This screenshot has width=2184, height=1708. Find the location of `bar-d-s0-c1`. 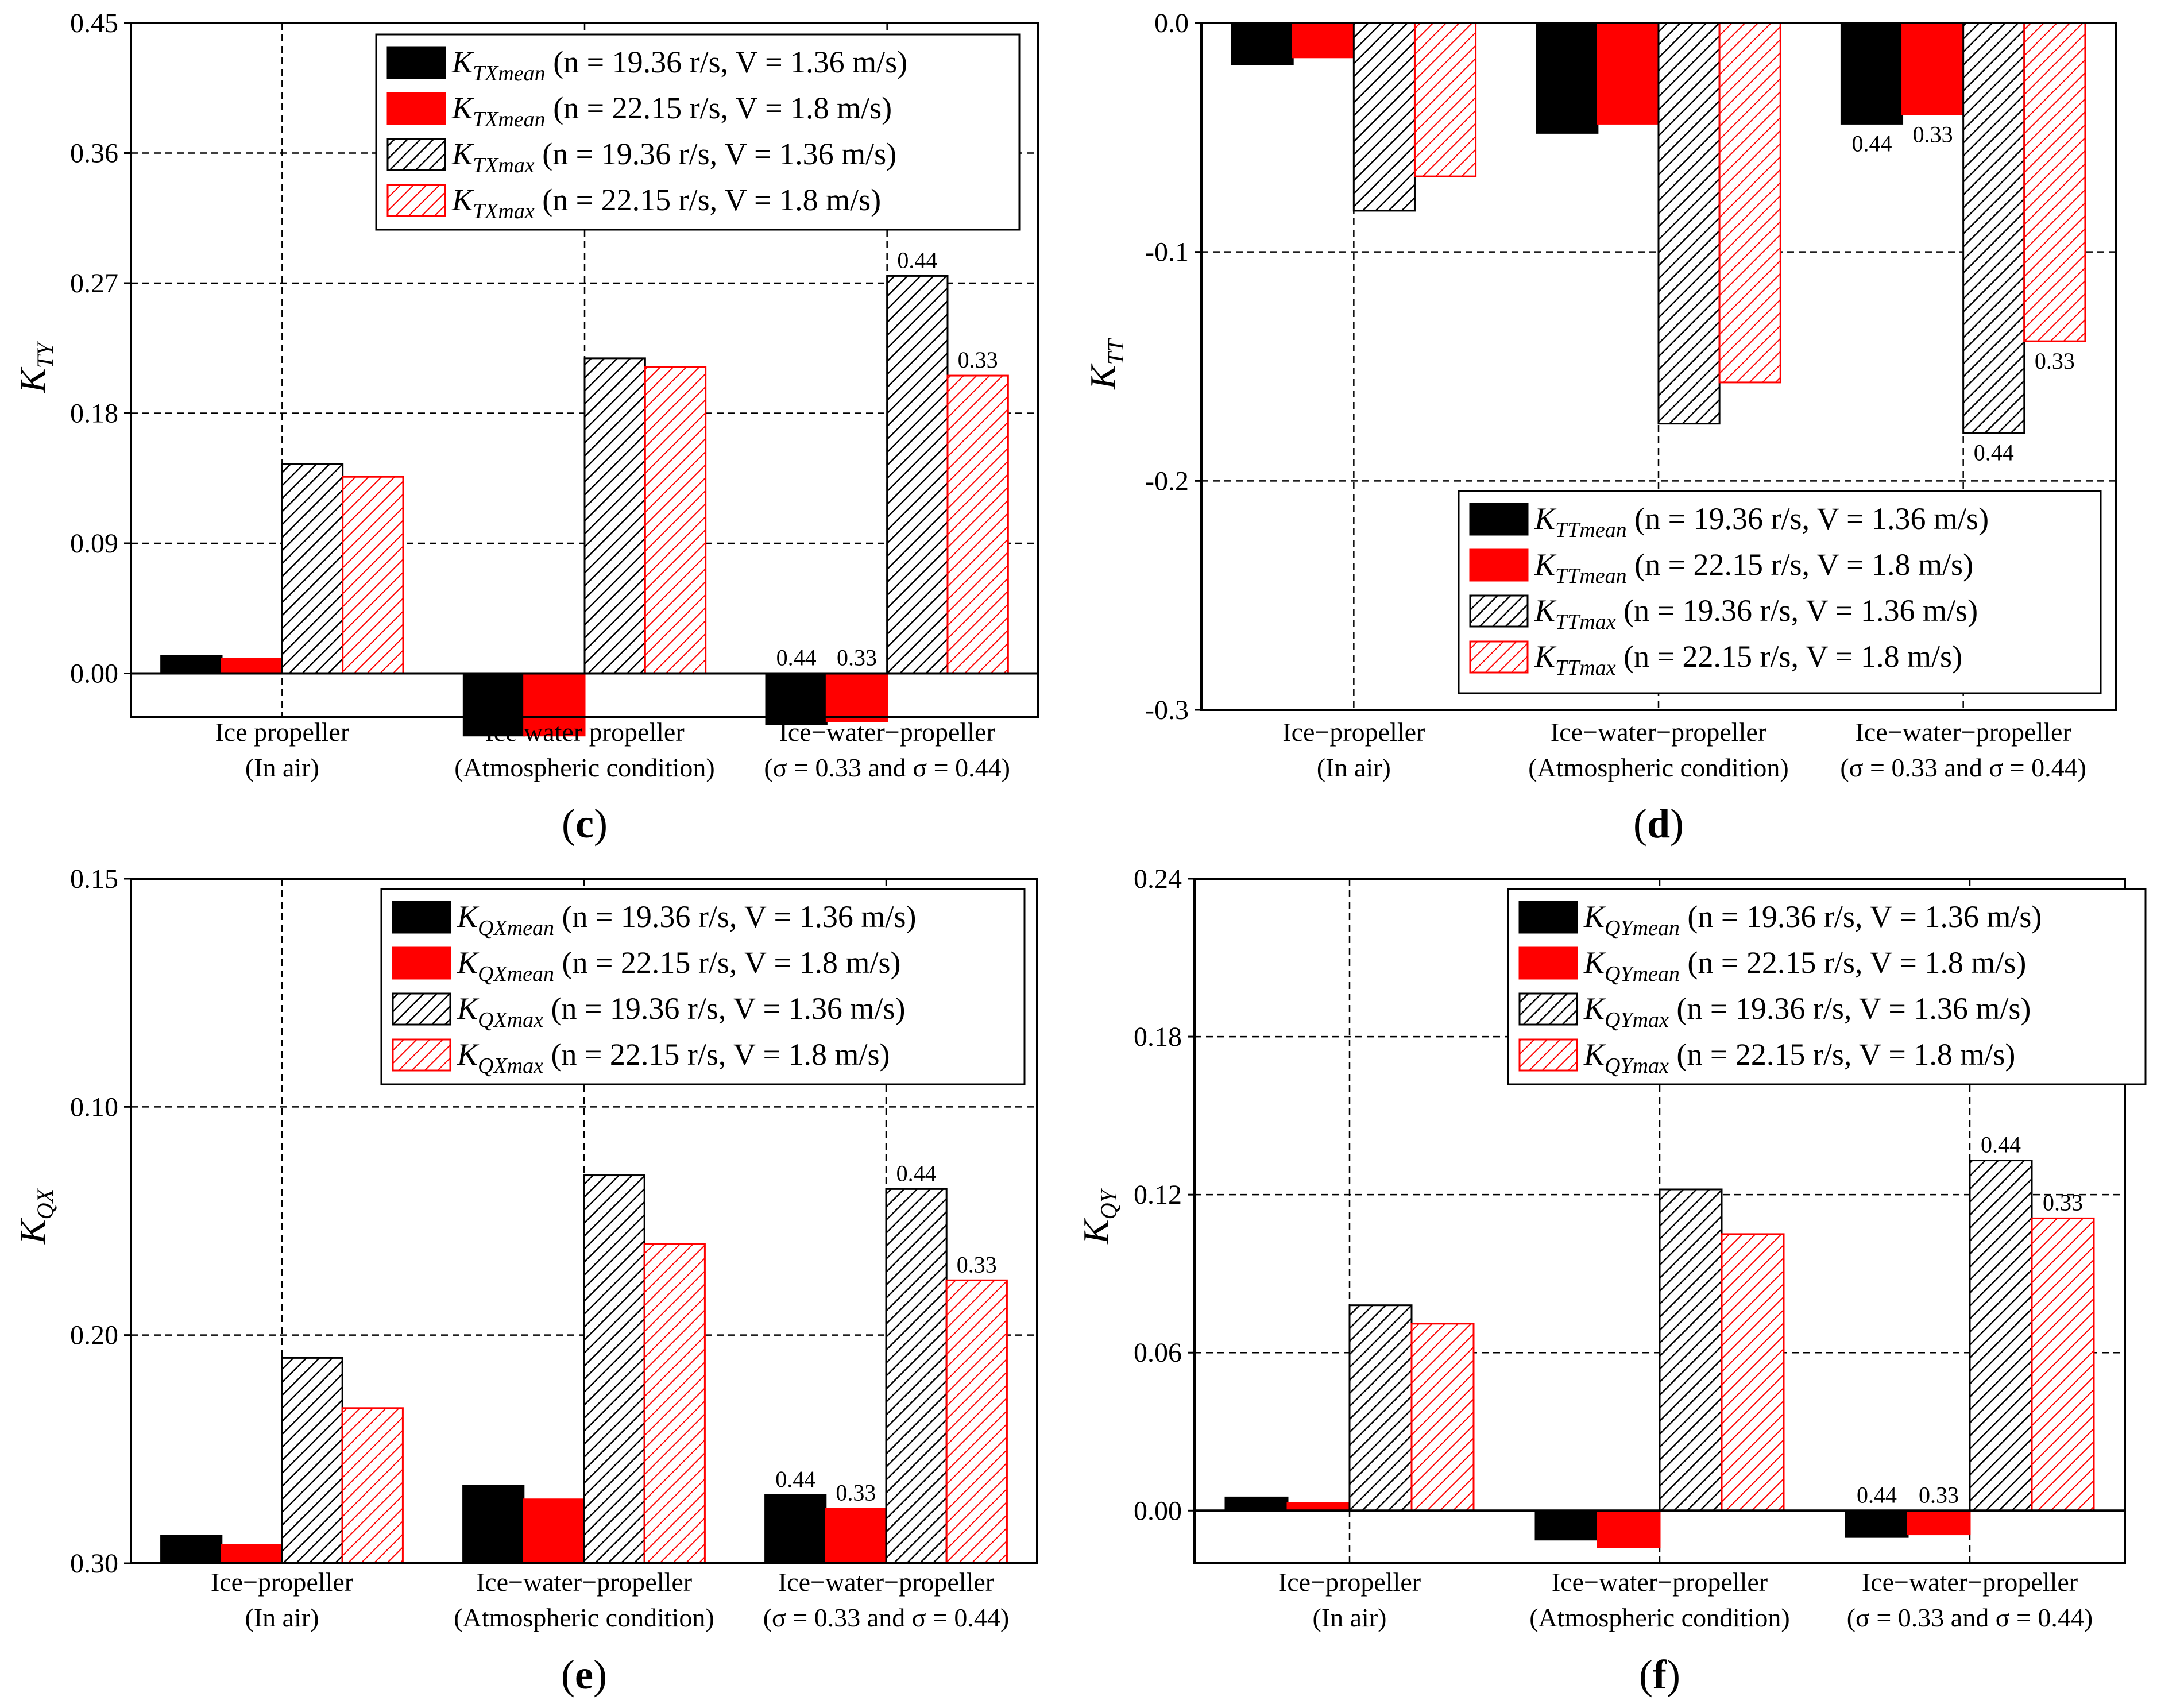

bar-d-s0-c1 is located at coordinates (1567, 78).